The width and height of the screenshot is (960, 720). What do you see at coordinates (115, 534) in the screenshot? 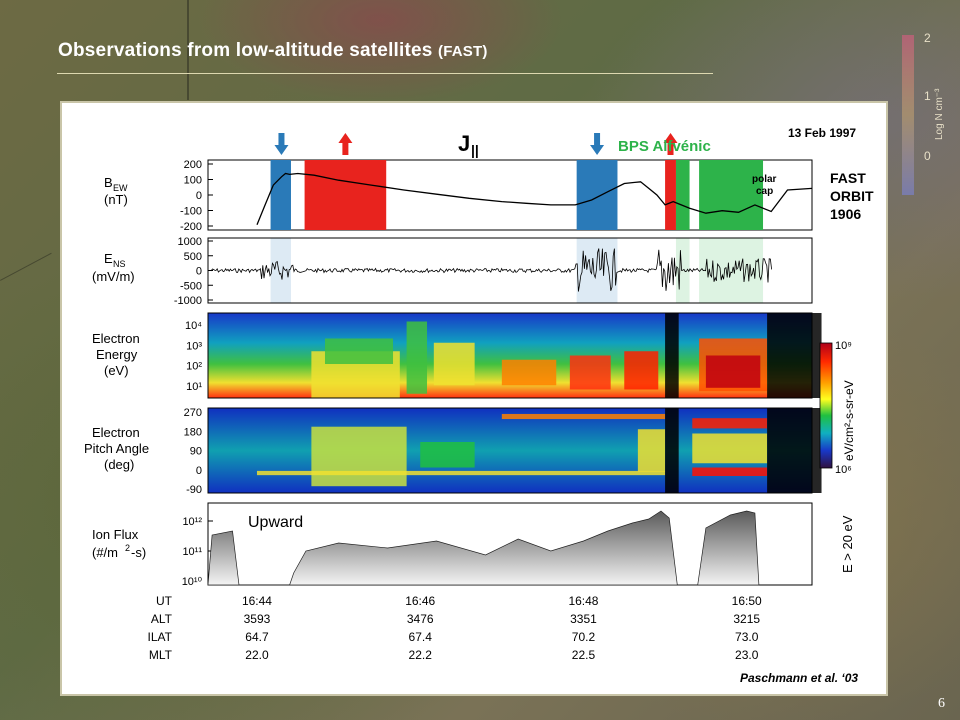
I see `svg-text: Ion Flux` at bounding box center [115, 534].